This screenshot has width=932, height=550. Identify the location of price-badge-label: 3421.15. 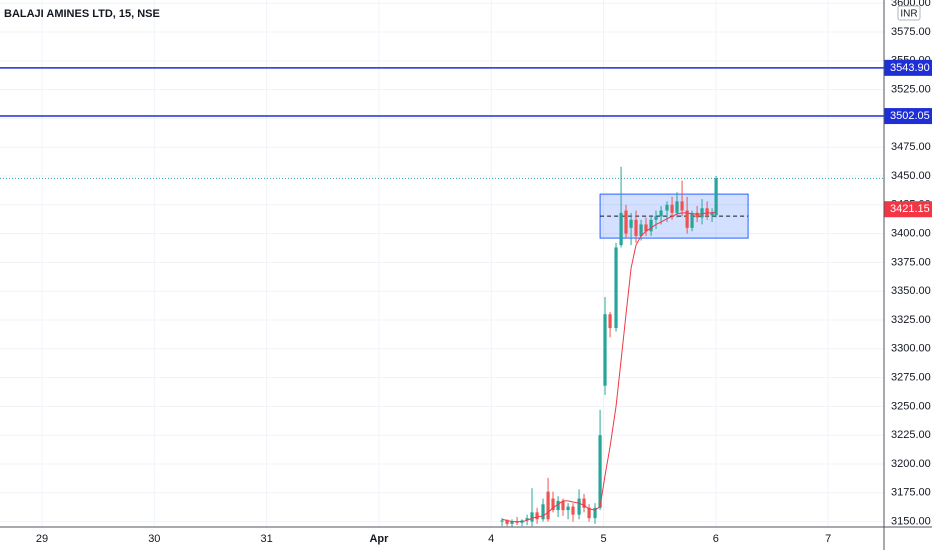
(910, 209).